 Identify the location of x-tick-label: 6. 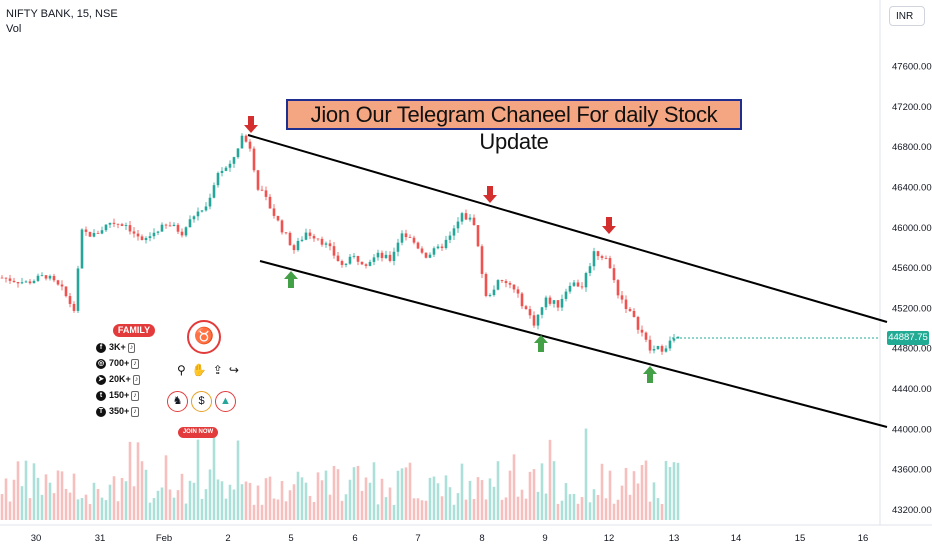
(354, 538).